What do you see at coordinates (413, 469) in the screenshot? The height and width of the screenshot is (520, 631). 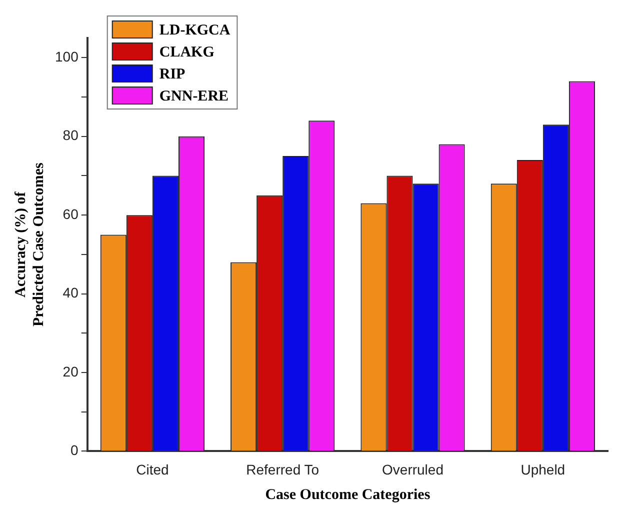 I see `x-tick-label: Overruled` at bounding box center [413, 469].